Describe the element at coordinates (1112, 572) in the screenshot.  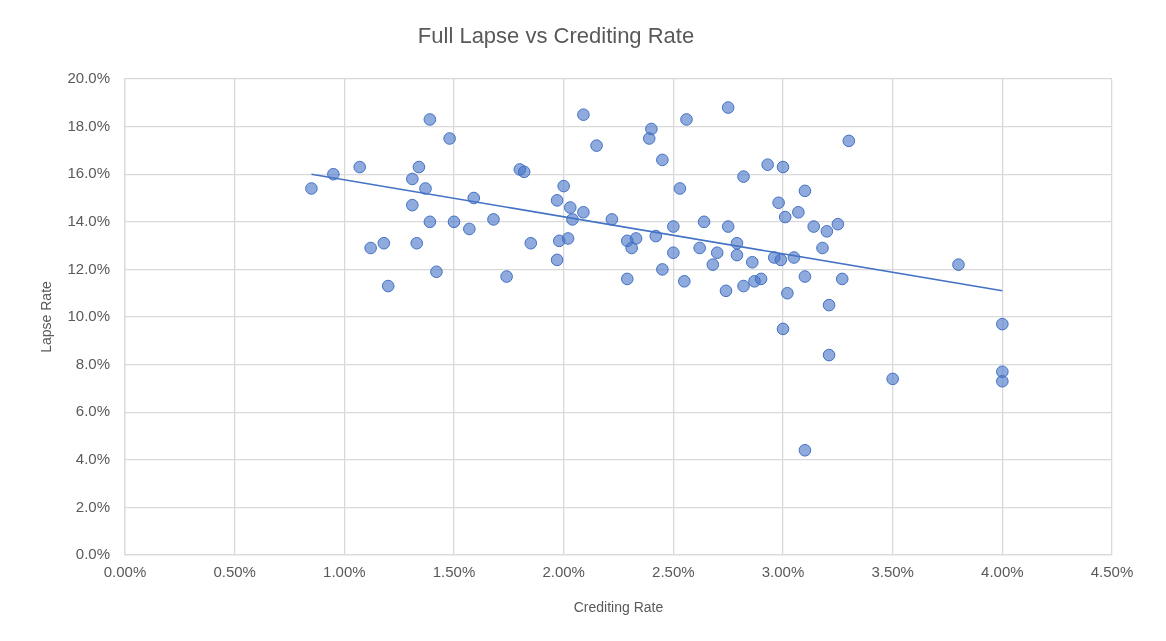
I see `x-tick-label: 4.50%` at that location.